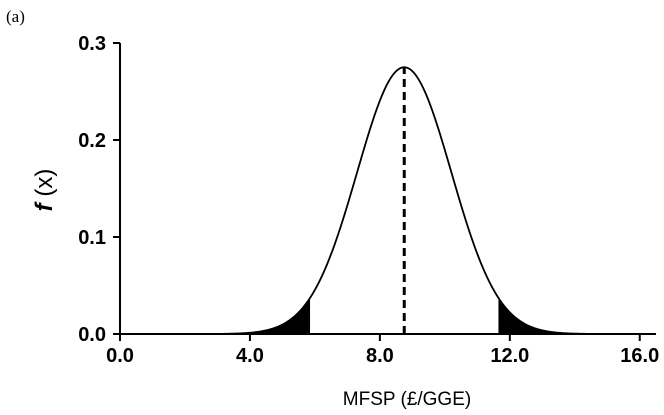 Image resolution: width=664 pixels, height=415 pixels. What do you see at coordinates (549, 315) in the screenshot?
I see `right-tail-shade` at bounding box center [549, 315].